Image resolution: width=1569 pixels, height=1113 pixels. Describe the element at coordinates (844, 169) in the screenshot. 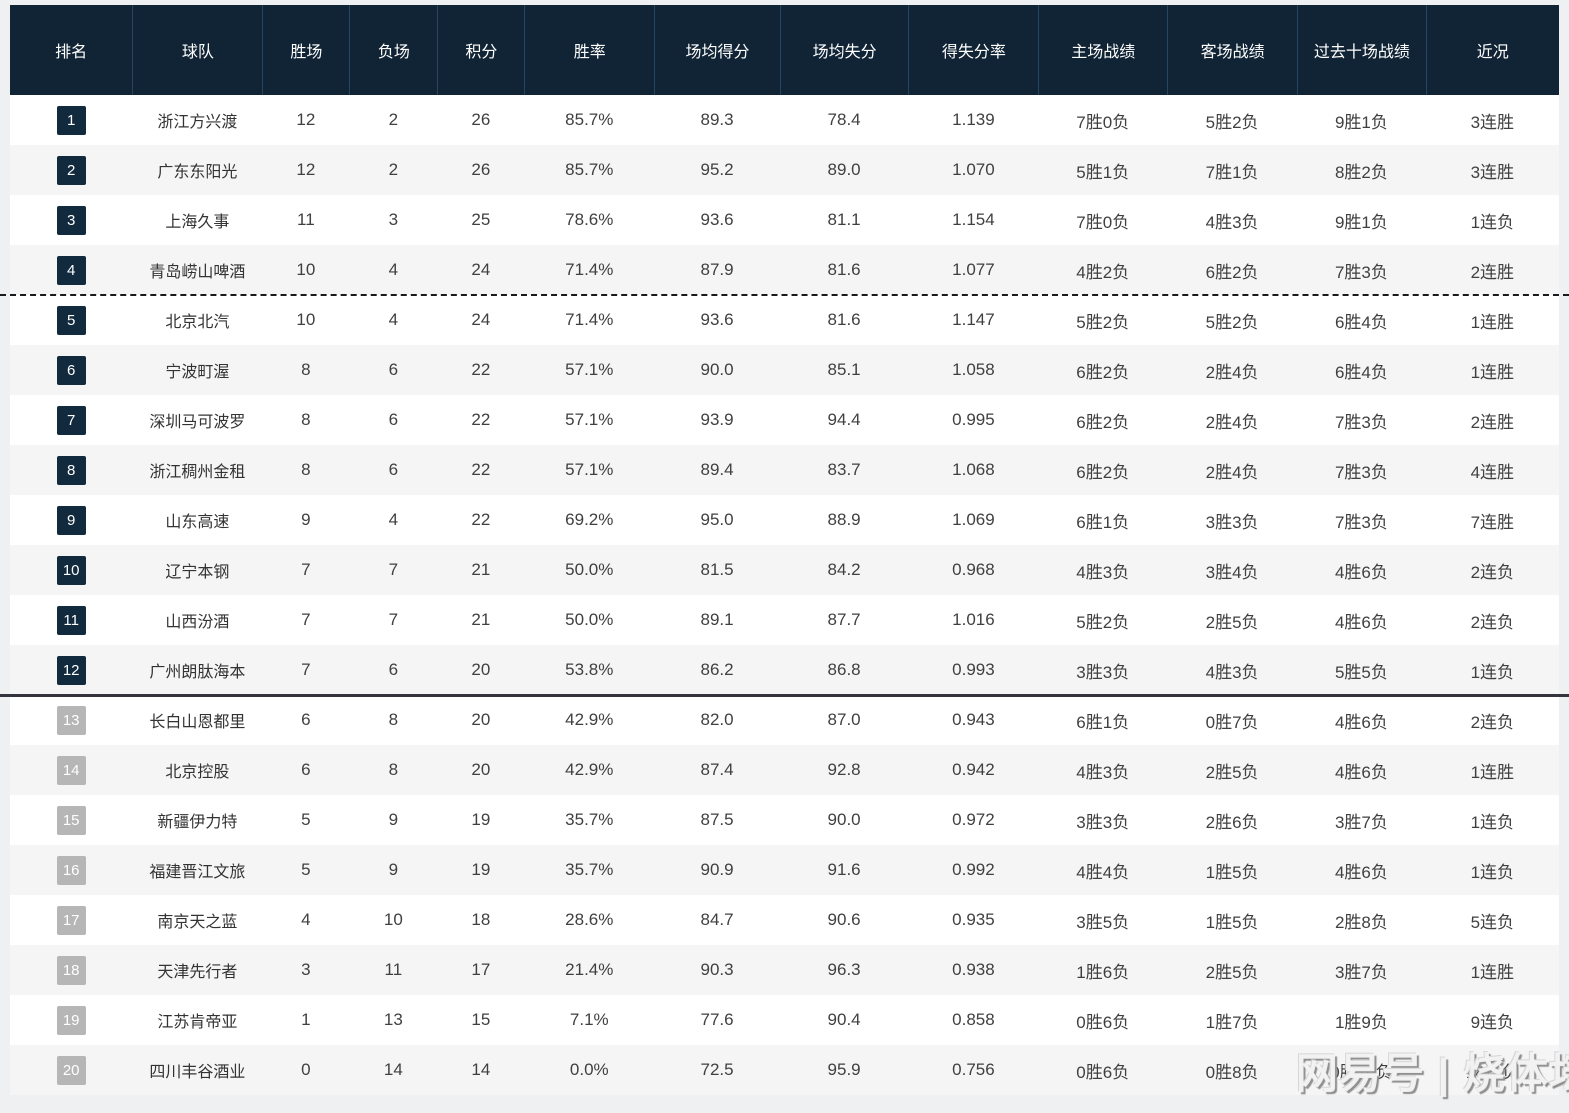

I see `avg-conceded-cell: 89.0` at that location.